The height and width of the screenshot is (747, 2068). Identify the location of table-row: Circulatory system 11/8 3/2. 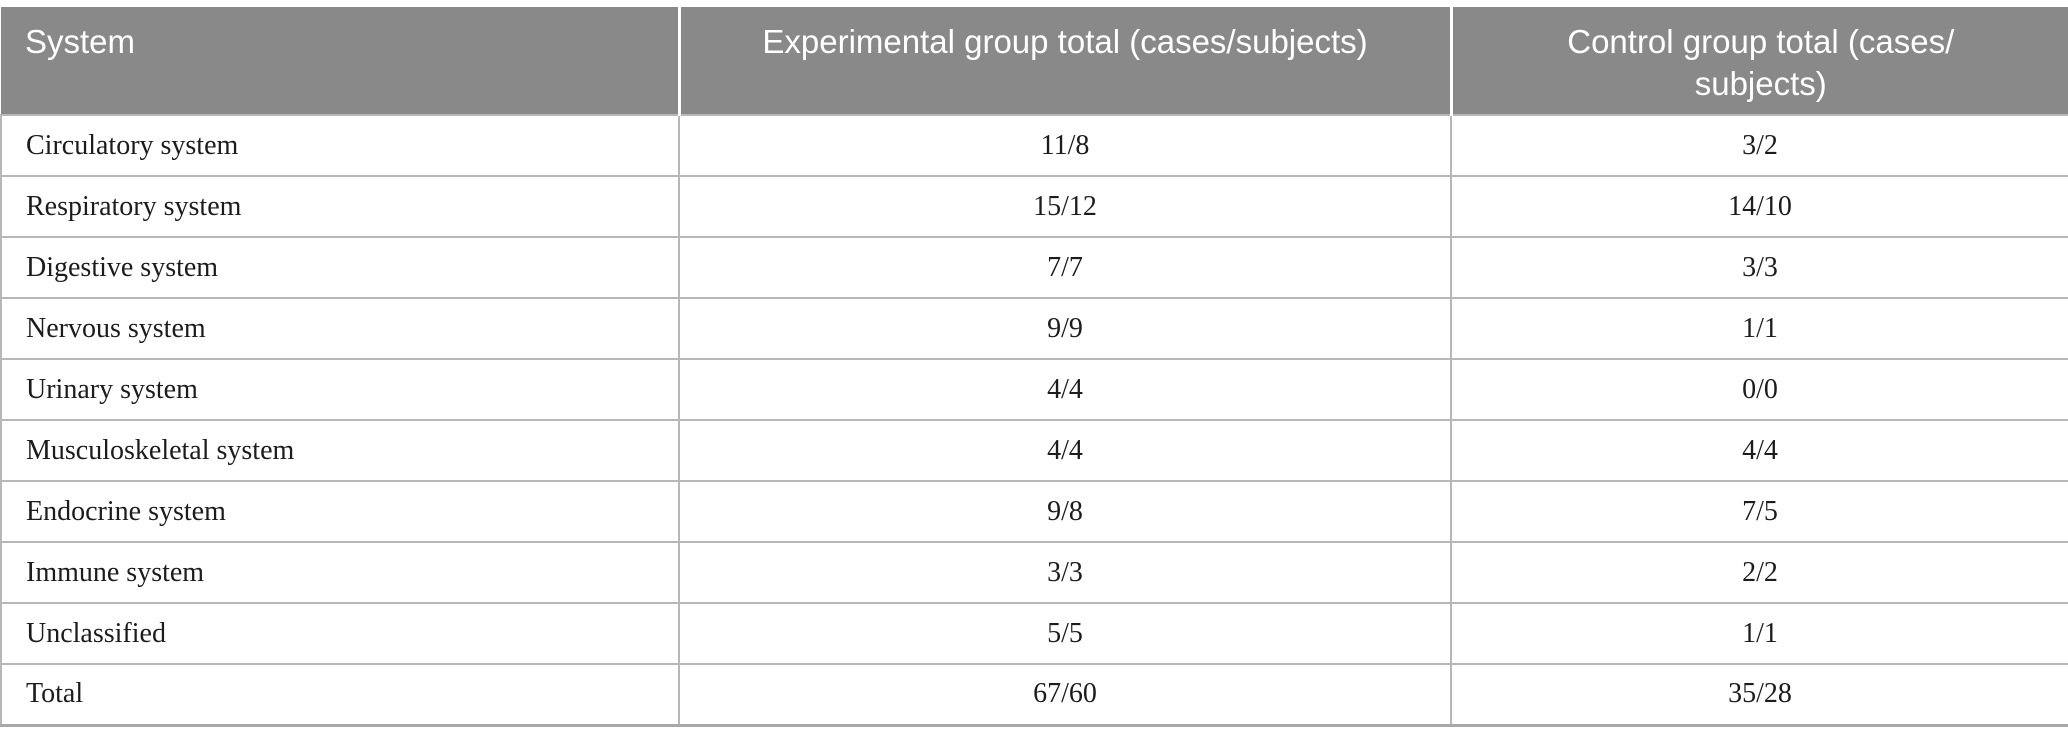
(1034, 146).